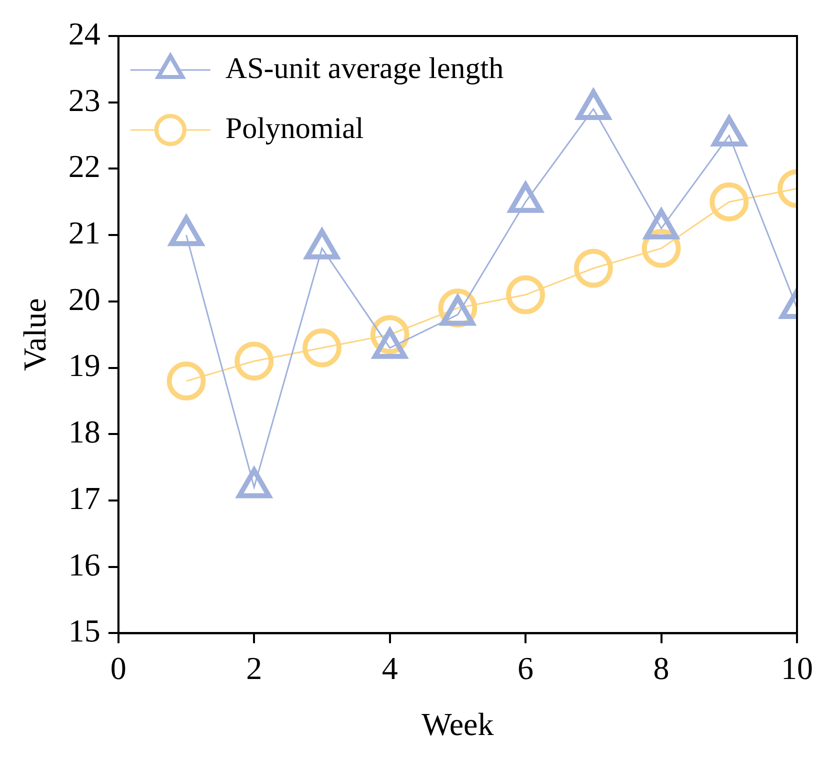 The width and height of the screenshot is (829, 758). What do you see at coordinates (364, 68) in the screenshot?
I see `legend-label: AS-unit average length` at bounding box center [364, 68].